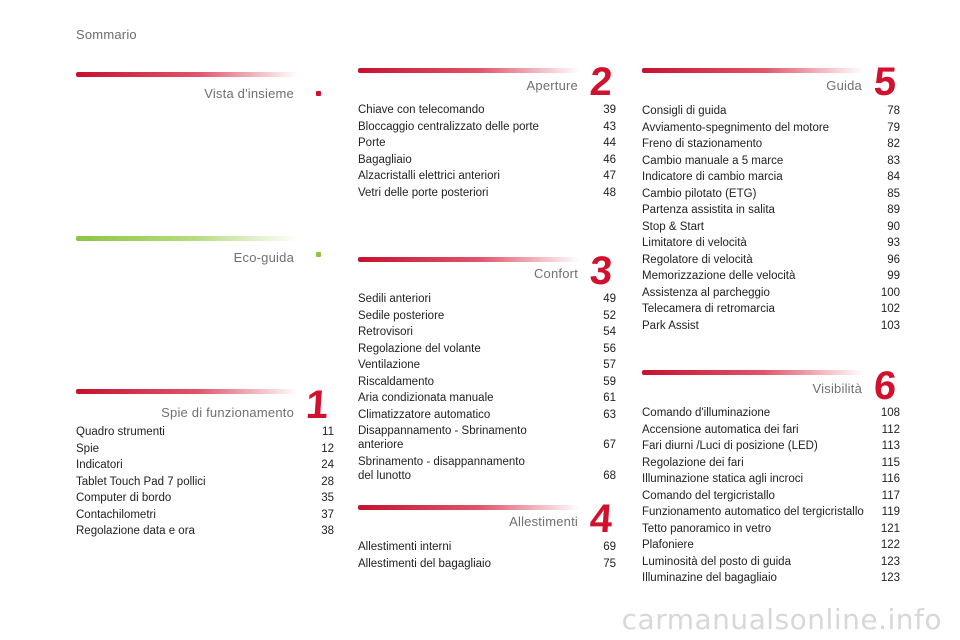 Image resolution: width=960 pixels, height=640 pixels. Describe the element at coordinates (405, 547) in the screenshot. I see `toc-entry-label: Allestimenti interni` at that location.